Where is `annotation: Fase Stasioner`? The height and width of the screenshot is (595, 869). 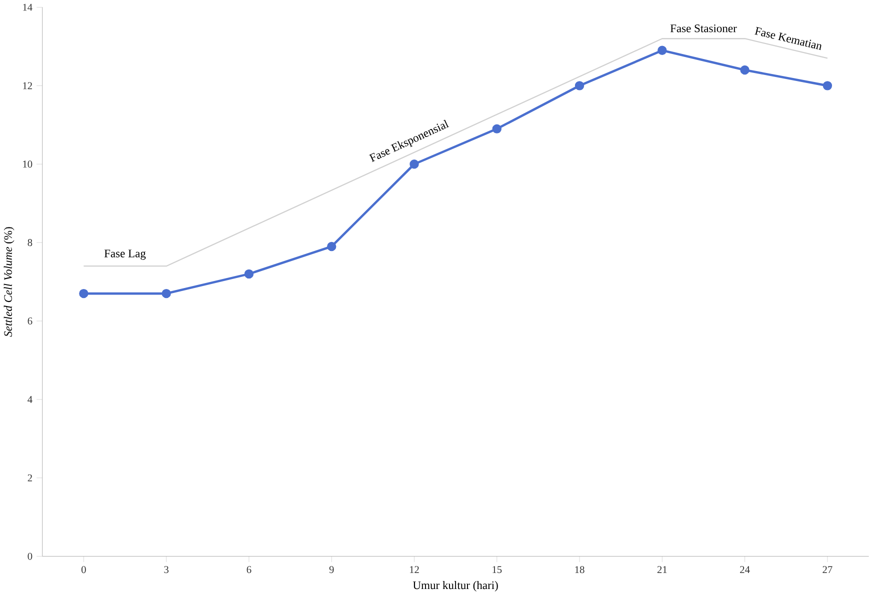
annotation: Fase Stasioner is located at coordinates (703, 28).